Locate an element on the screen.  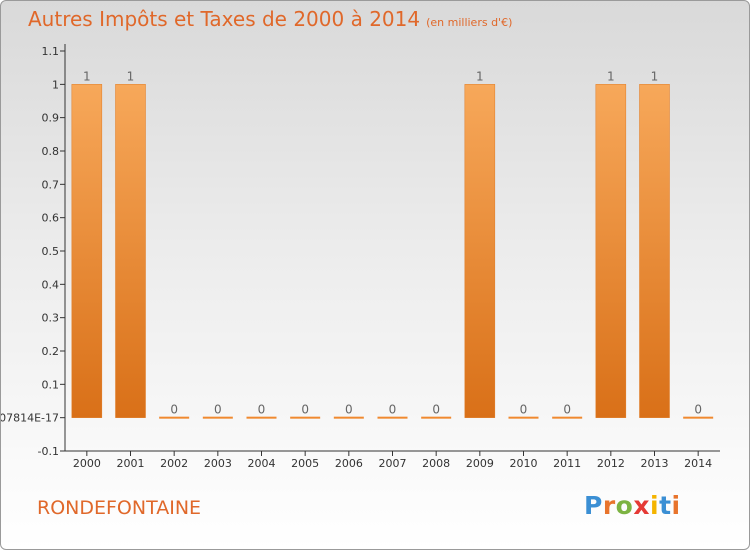
logo-letter: P is located at coordinates (593, 505).